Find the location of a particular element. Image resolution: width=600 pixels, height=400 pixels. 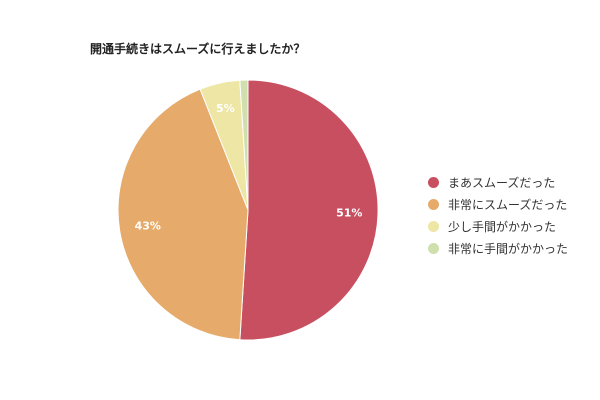

slice-value-label-2: 43% is located at coordinates (148, 225).